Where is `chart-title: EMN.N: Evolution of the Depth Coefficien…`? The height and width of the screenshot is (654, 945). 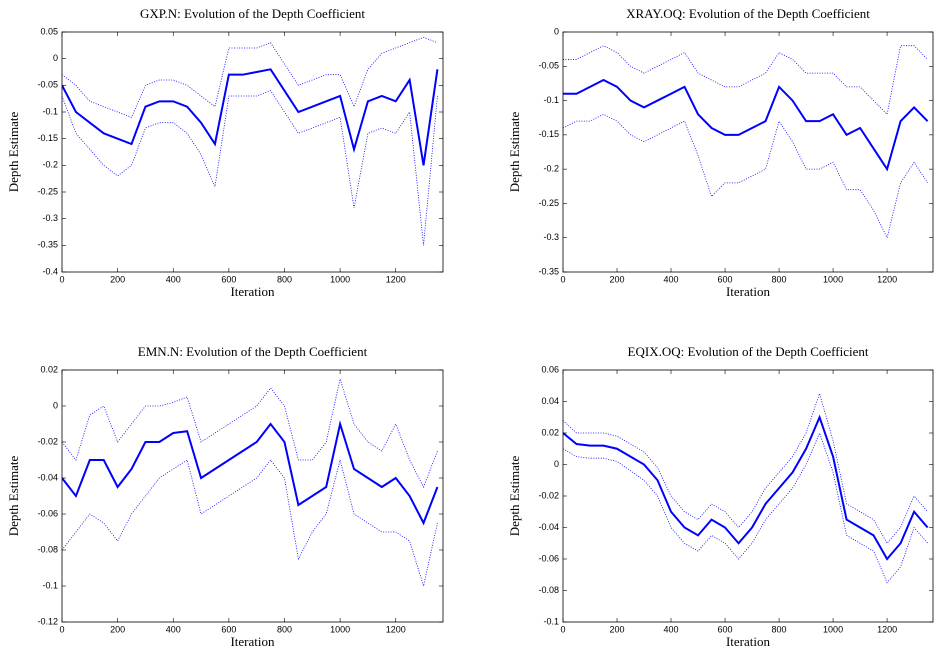 chart-title: EMN.N: Evolution of the Depth Coefficien… is located at coordinates (253, 351).